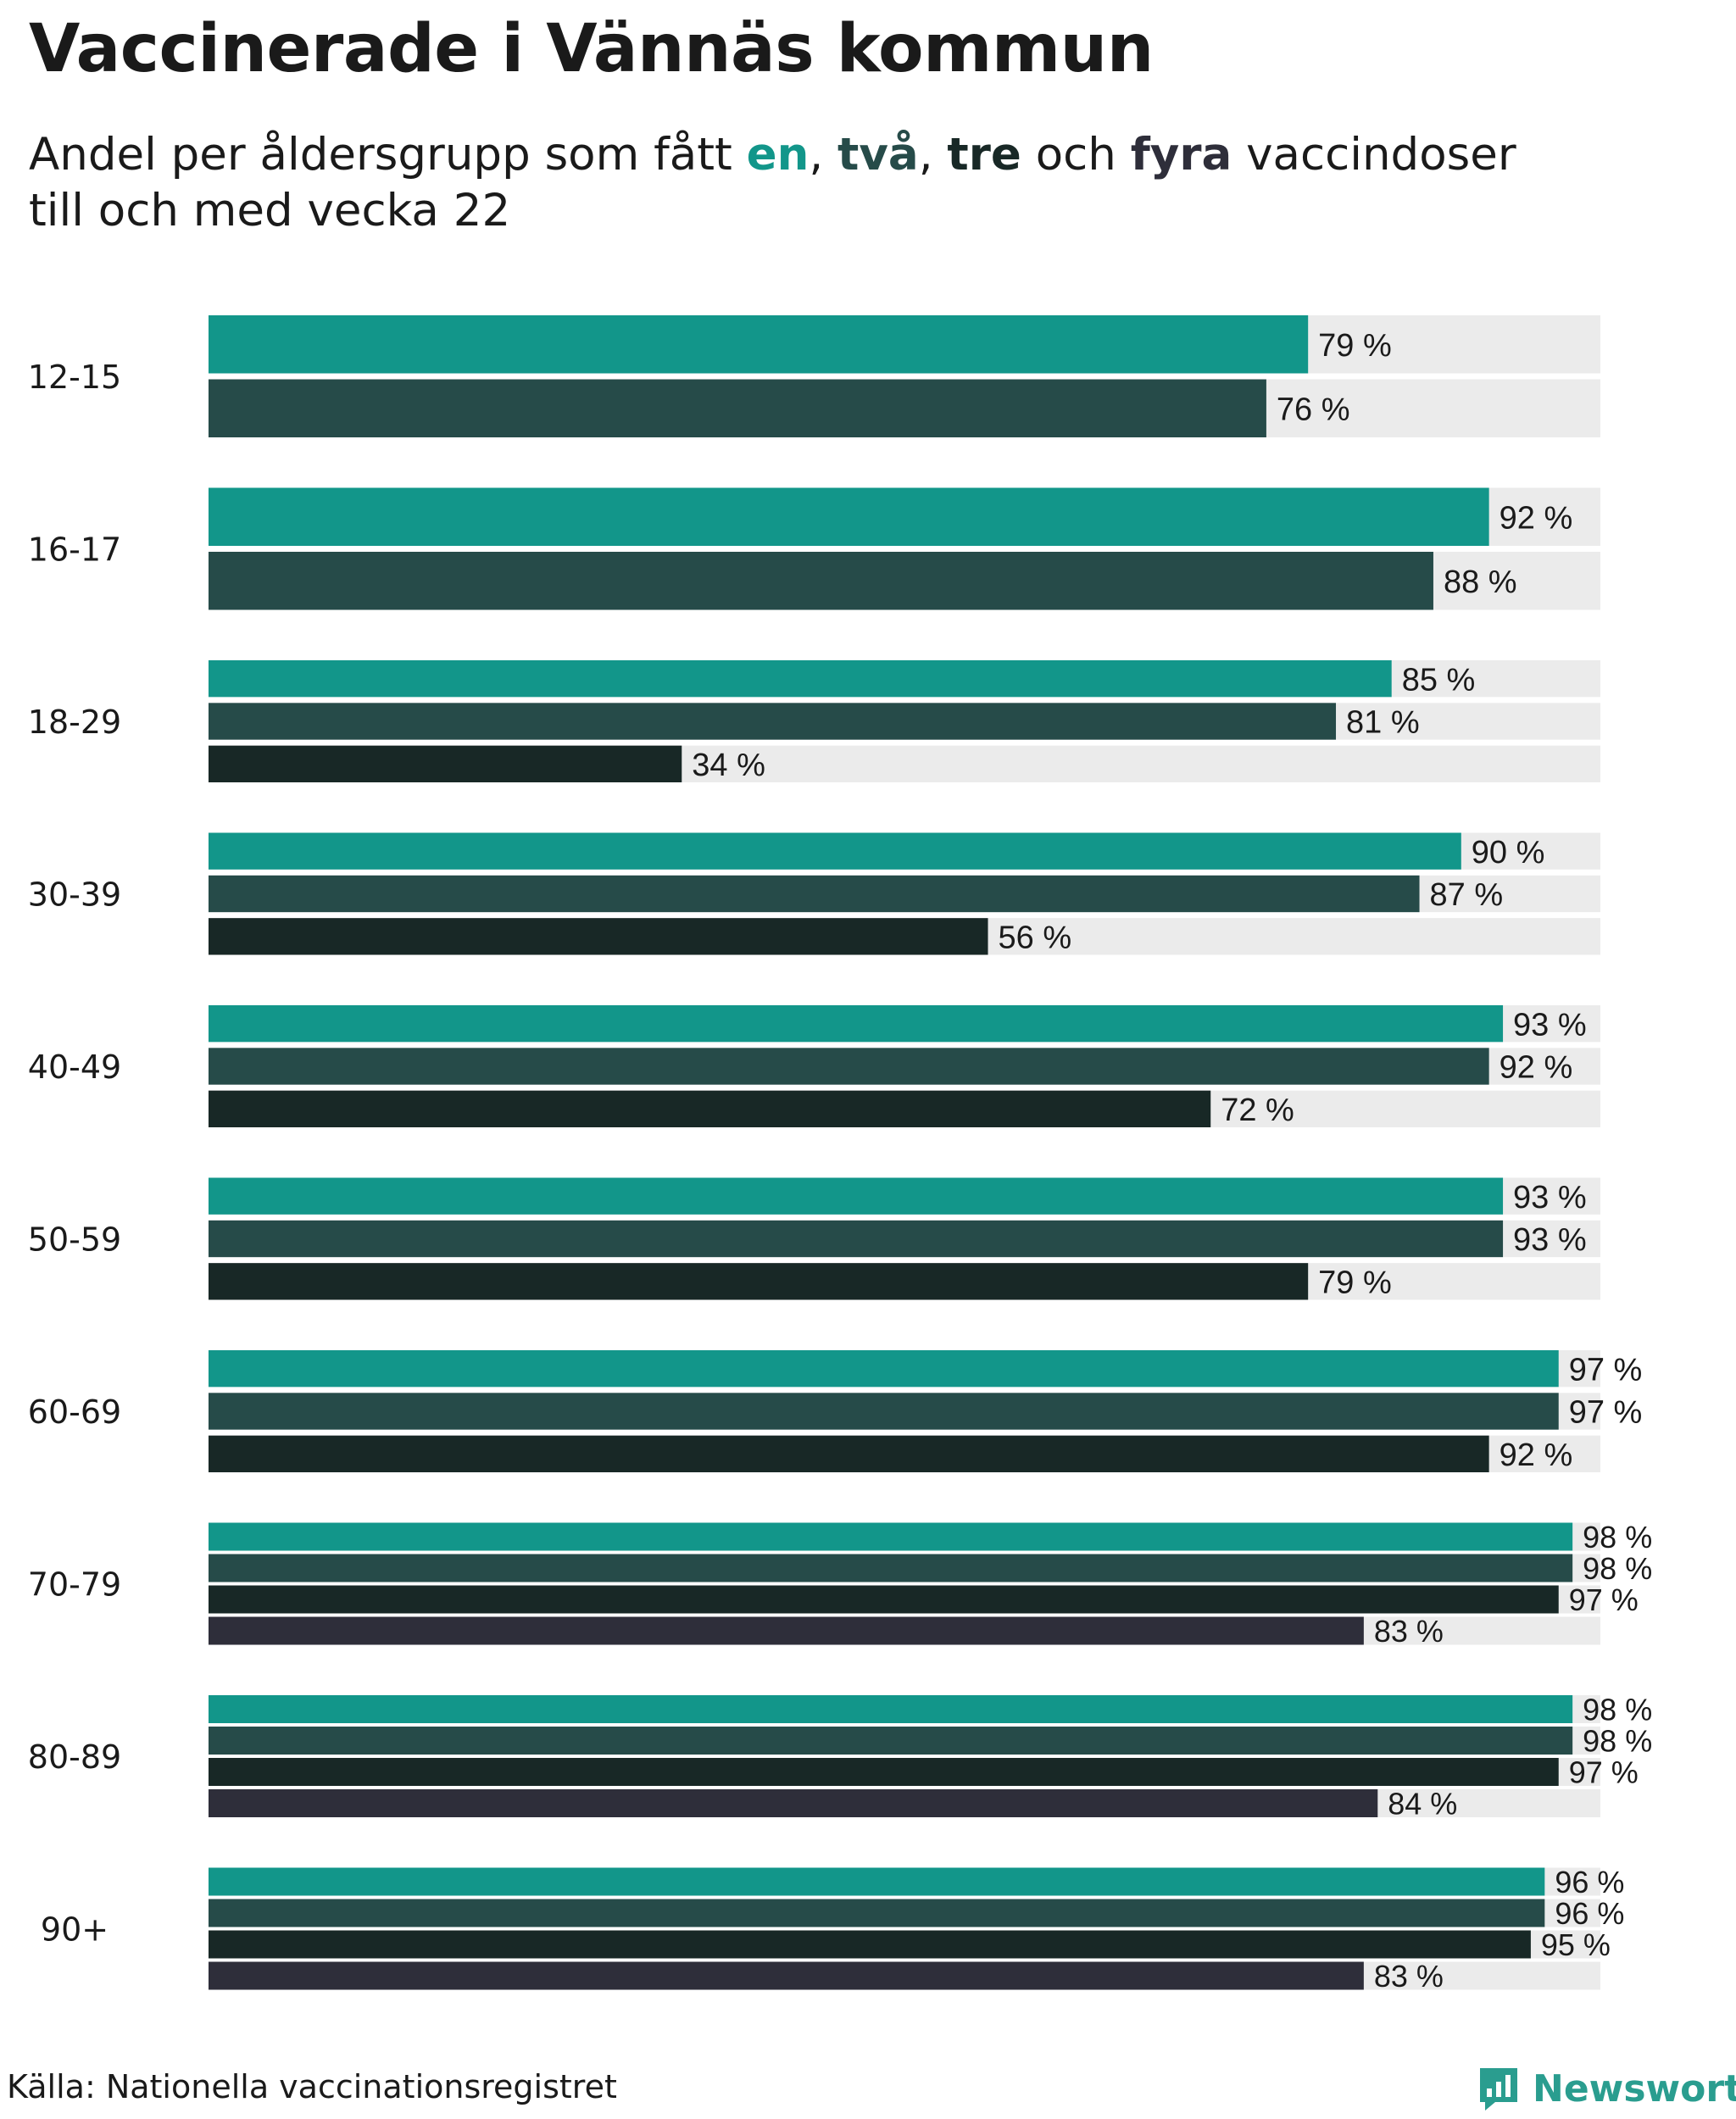 The height and width of the screenshot is (2119, 1736). I want to click on legend-dose-one: en, so click(778, 155).